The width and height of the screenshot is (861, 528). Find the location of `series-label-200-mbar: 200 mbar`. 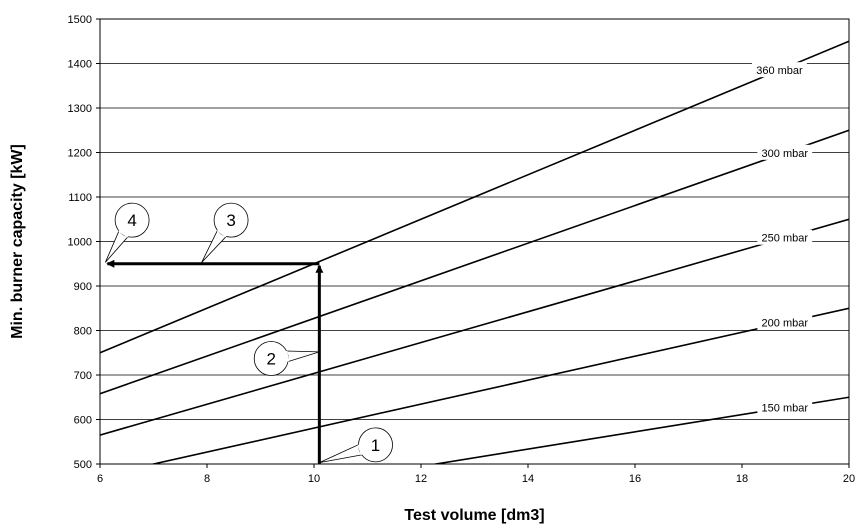

series-label-200-mbar: 200 mbar is located at coordinates (785, 324).